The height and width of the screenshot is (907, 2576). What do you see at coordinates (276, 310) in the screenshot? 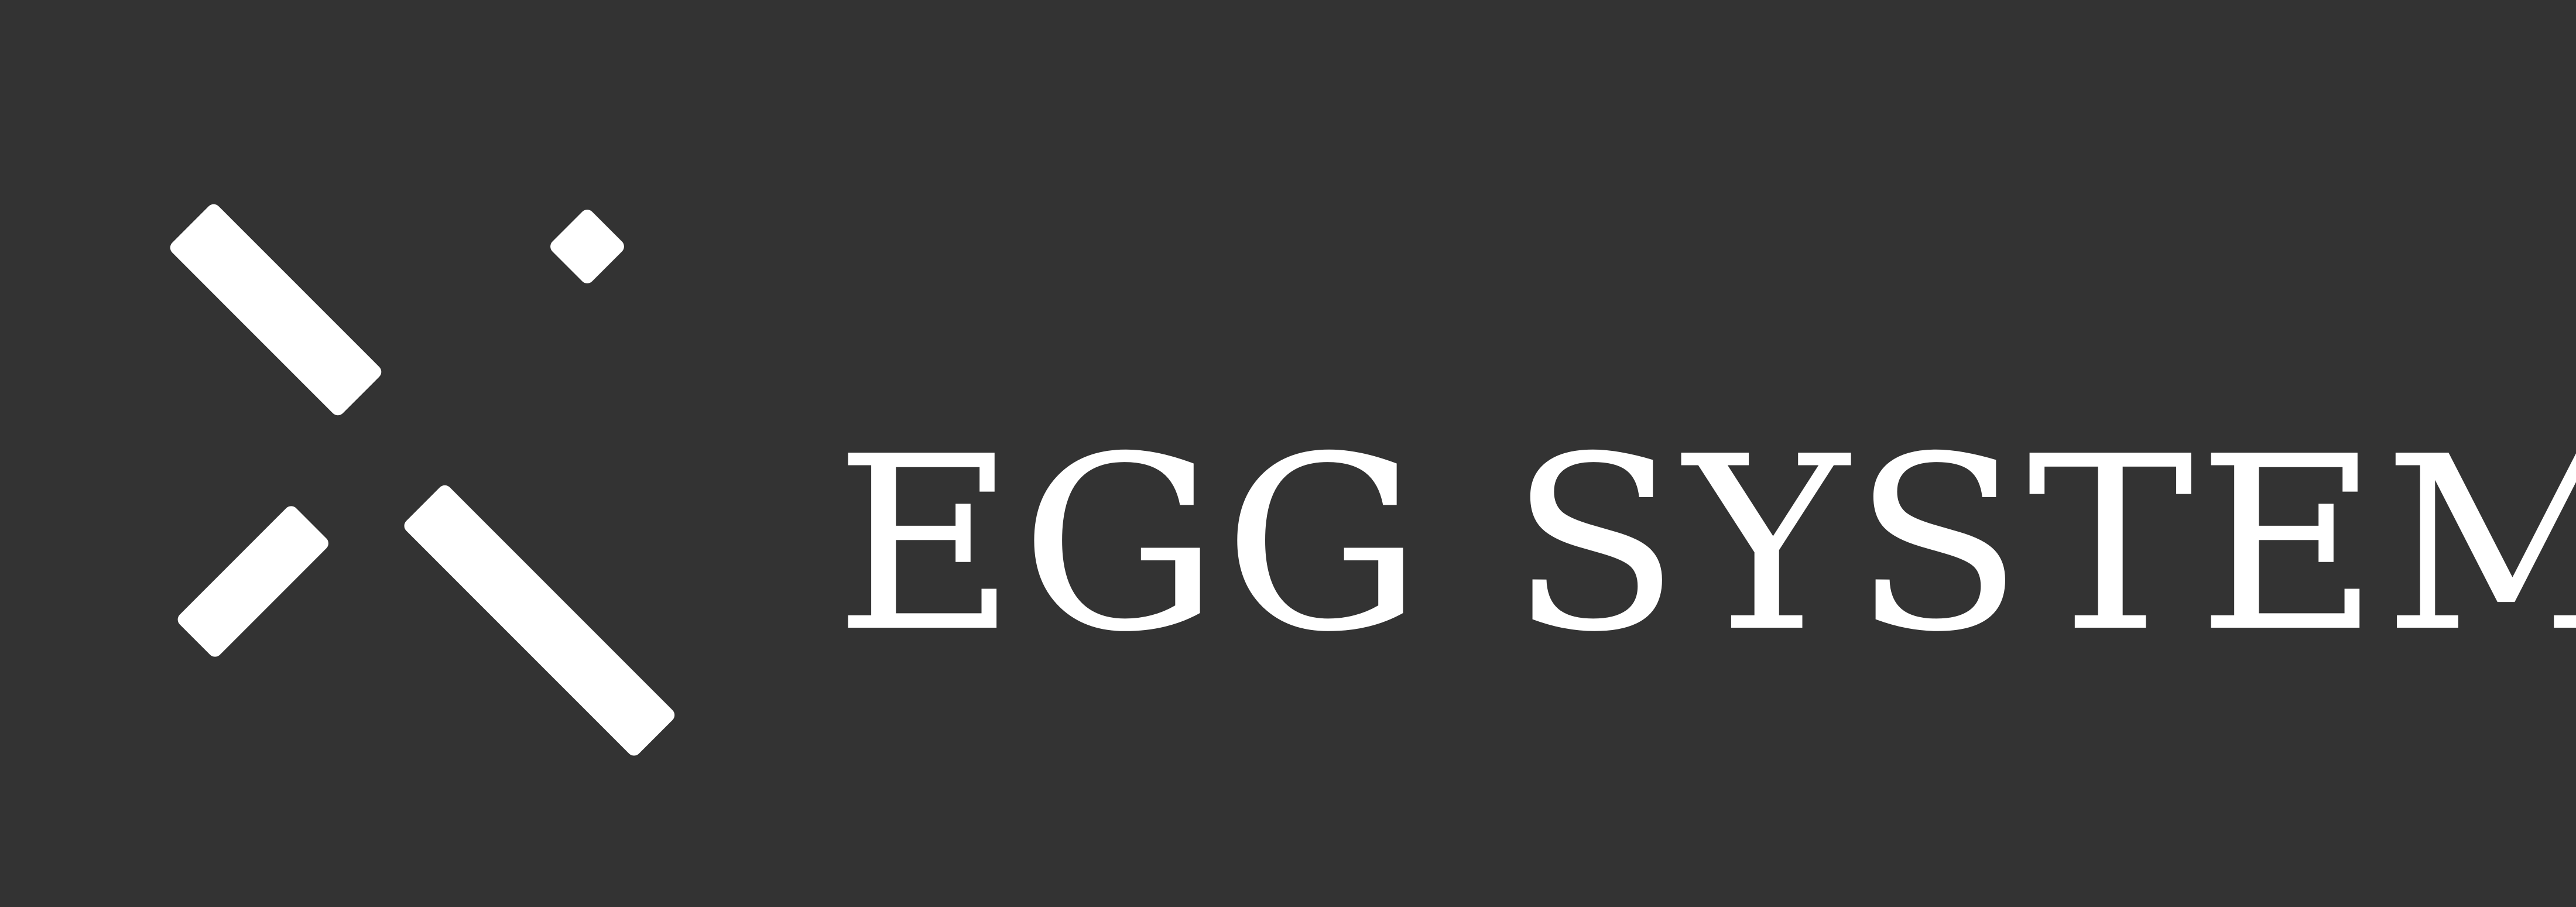
I see `logo-bar-top-left` at bounding box center [276, 310].